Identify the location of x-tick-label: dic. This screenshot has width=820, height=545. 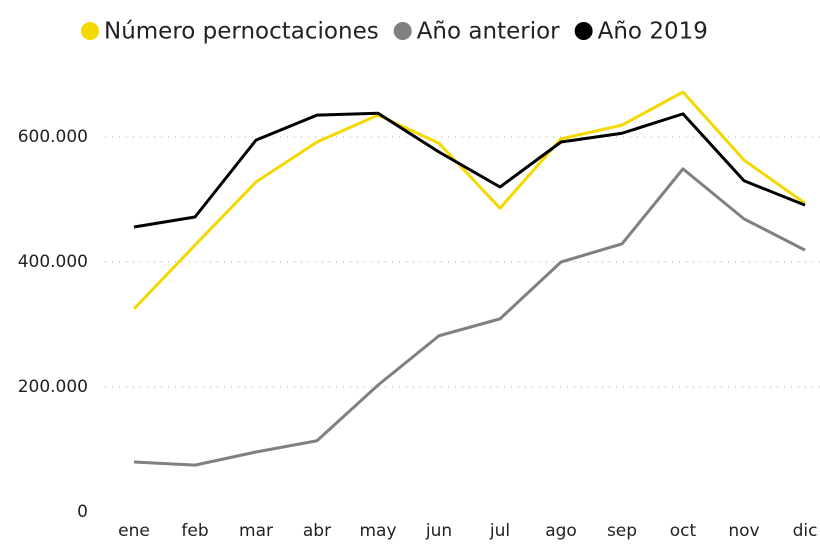
(805, 531).